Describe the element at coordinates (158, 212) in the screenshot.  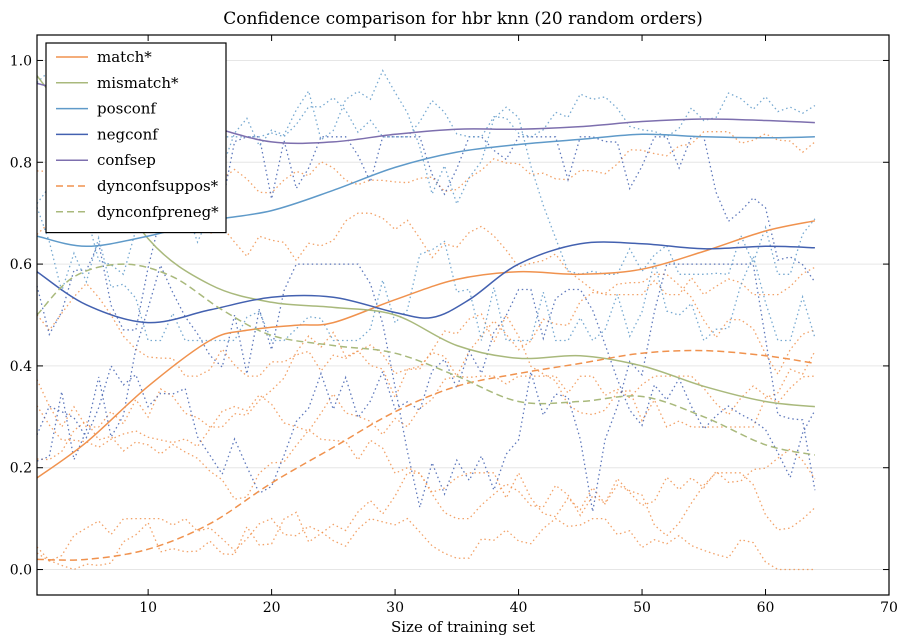
I see `legend-label: dynconfpreneg*` at that location.